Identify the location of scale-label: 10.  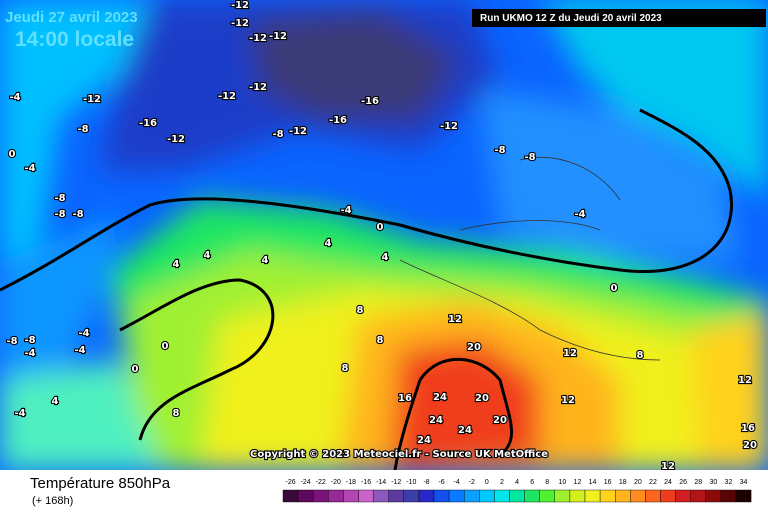
(562, 482).